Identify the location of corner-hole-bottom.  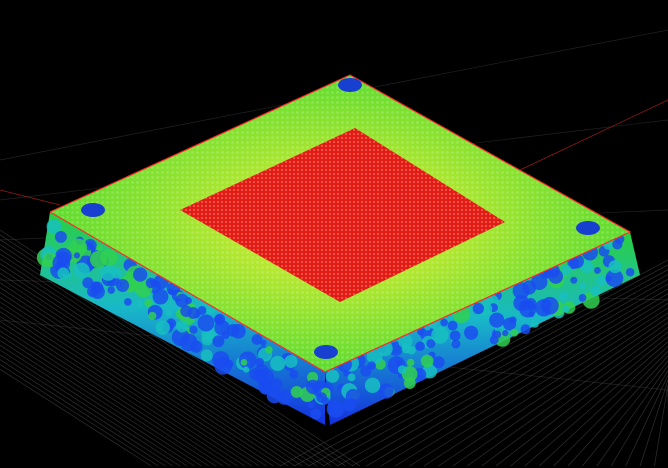
(326, 352).